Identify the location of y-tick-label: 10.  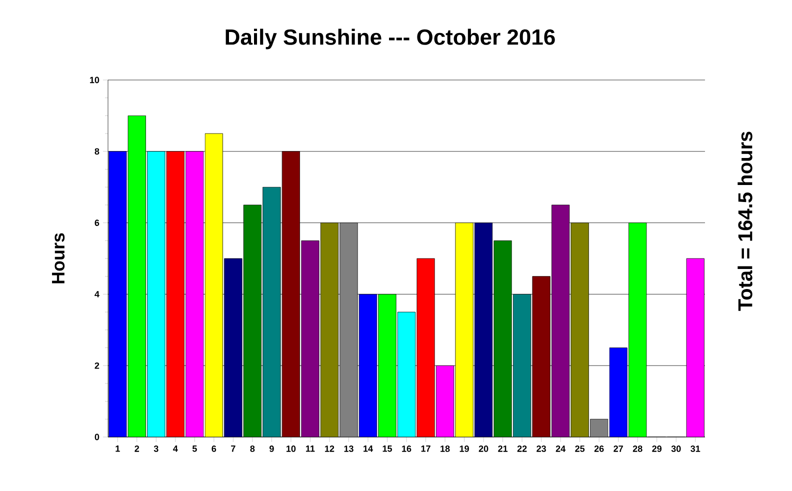
(95, 80).